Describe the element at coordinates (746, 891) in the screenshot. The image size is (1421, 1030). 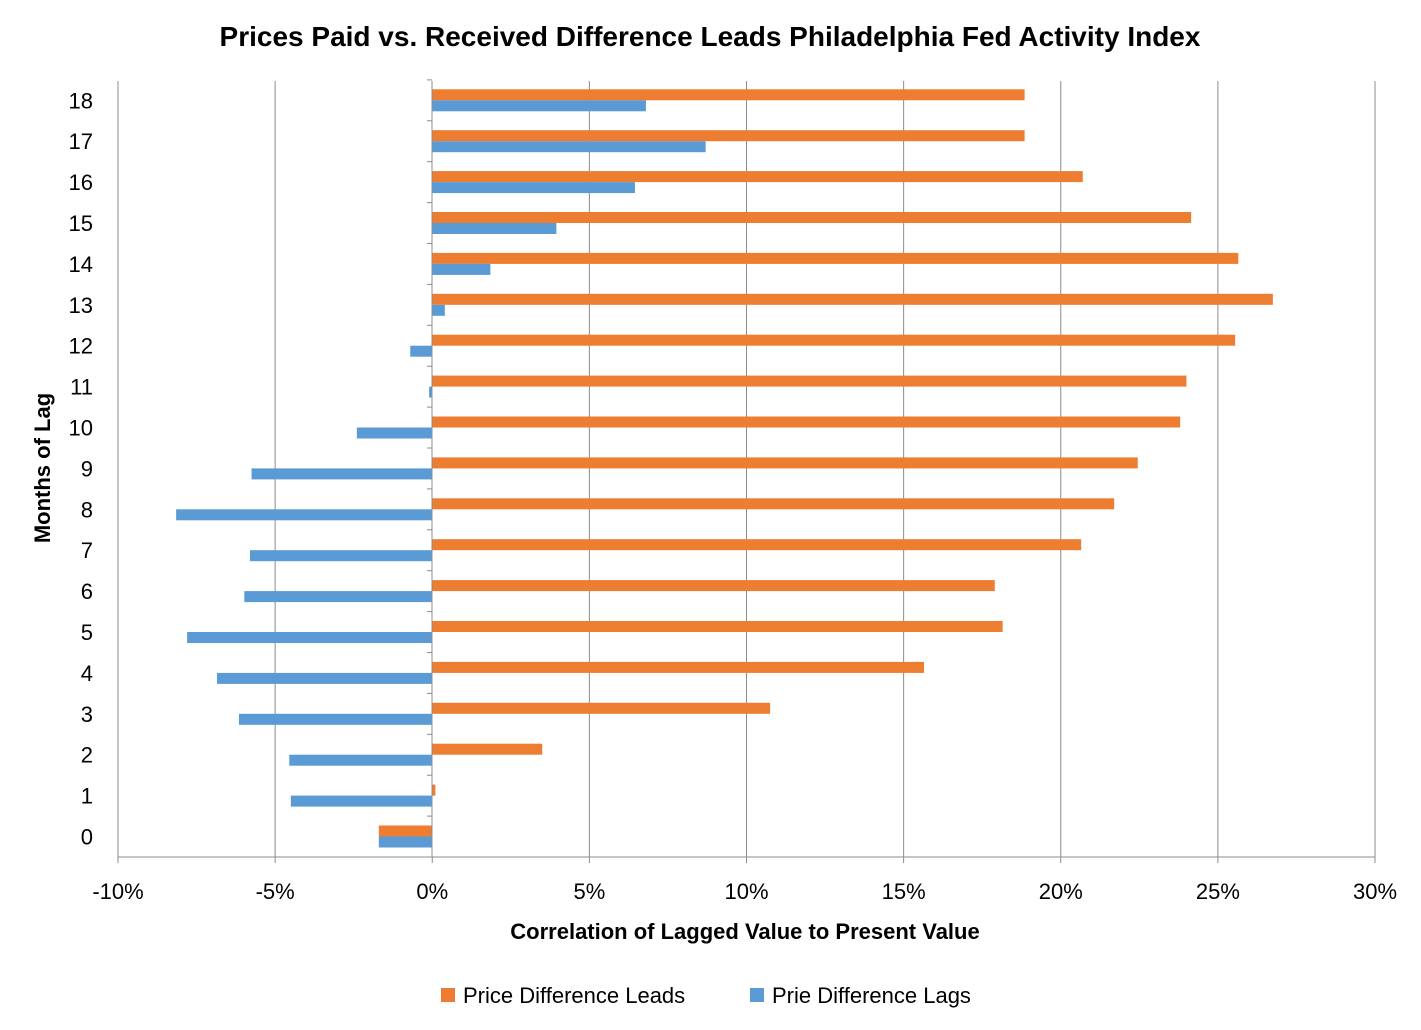
I see `x-tick-label: 10%` at that location.